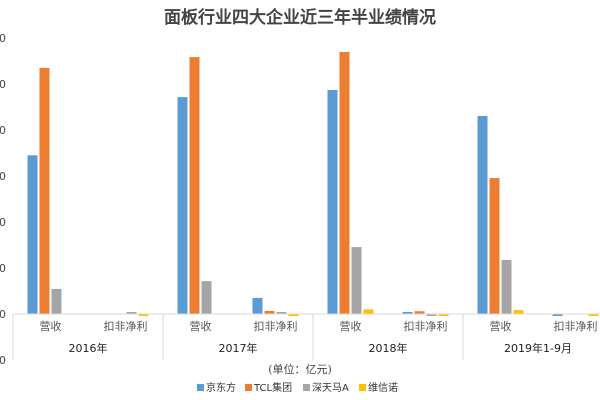 This screenshot has height=400, width=600. Describe the element at coordinates (297, 387) in the screenshot. I see `legend: 京东方 TCL集团 深天马A 维信诺` at that location.